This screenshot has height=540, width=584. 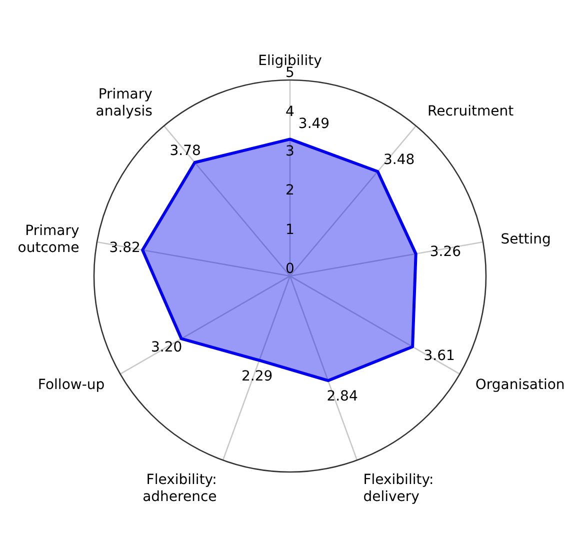 I want to click on y-tick-label: 1, so click(x=290, y=230).